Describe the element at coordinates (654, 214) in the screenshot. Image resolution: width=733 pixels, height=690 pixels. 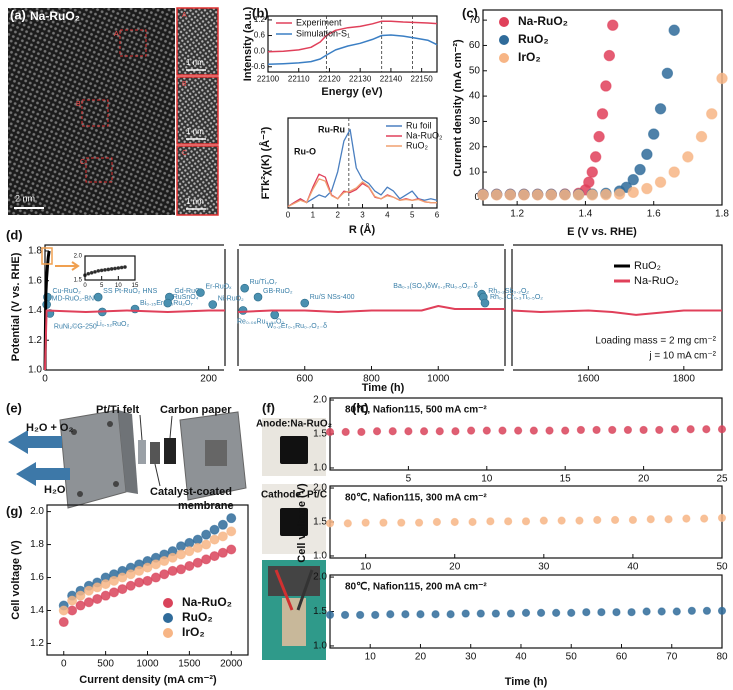
I see `x-tick-label: 1.6` at that location.